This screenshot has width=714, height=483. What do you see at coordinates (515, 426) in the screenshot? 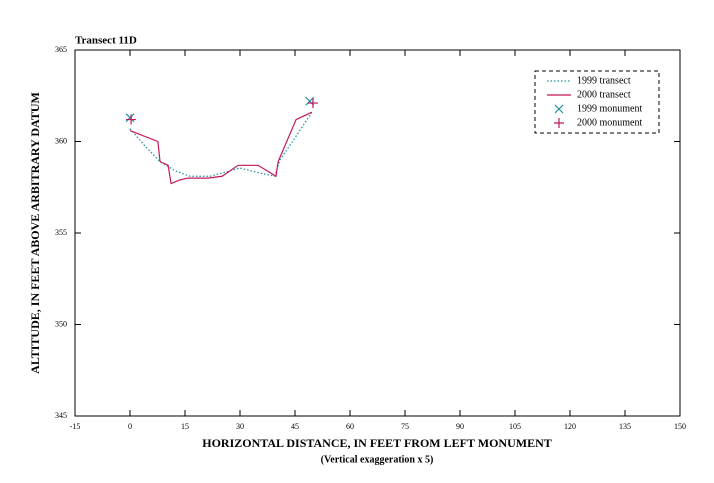
I see `x-tick-label: 105` at bounding box center [515, 426].